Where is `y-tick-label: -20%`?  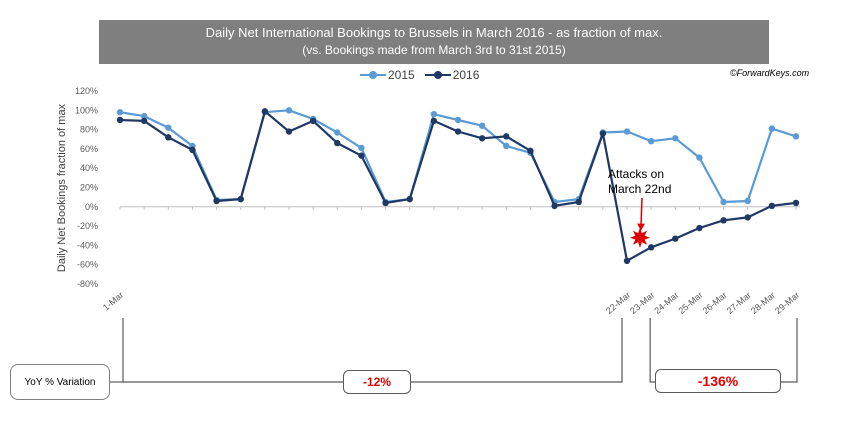
y-tick-label: -20% is located at coordinates (87, 226).